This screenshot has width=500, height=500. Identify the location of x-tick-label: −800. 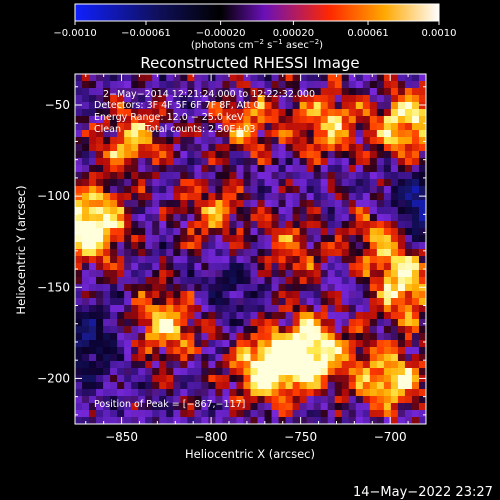
(211, 437).